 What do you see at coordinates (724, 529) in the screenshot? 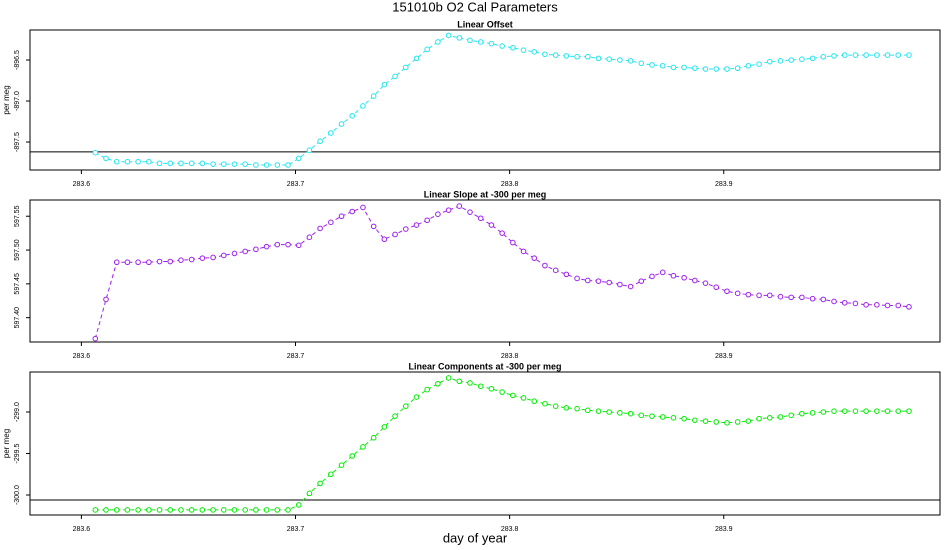
I see `x-tick-label: 283.9` at bounding box center [724, 529].